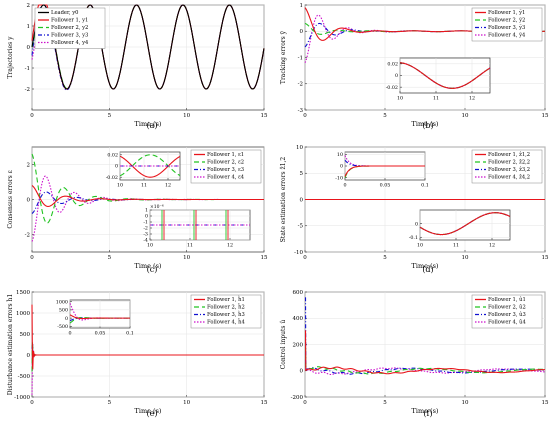  I want to click on legend-entry: Follower 2, ẑ2,2, so click(509, 162).